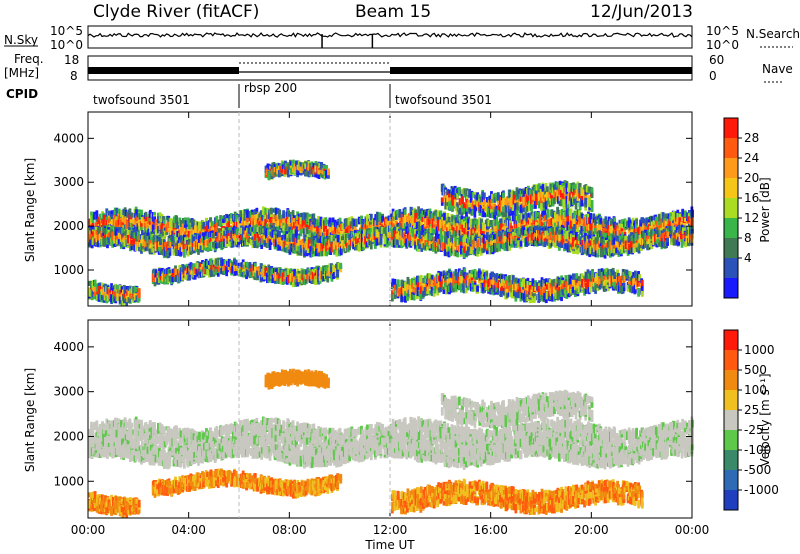 The image size is (800, 554). I want to click on cpid-label: CPID, so click(22, 94).